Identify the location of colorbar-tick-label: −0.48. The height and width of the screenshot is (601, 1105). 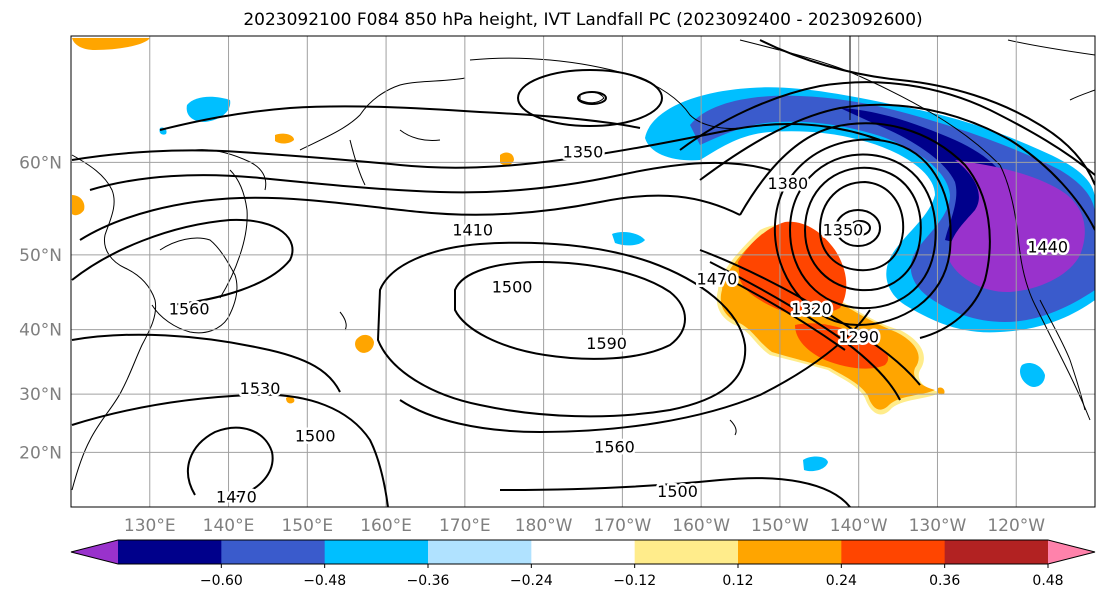
(324, 581).